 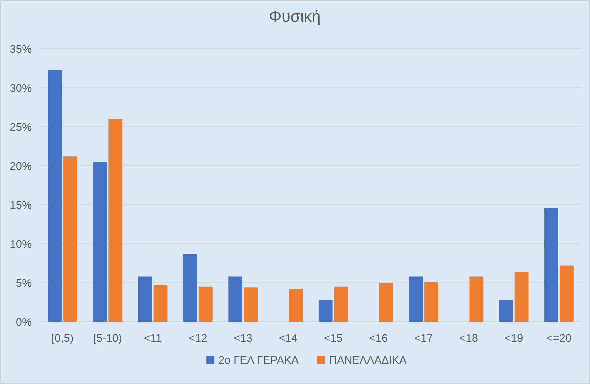 I want to click on x-tick-label: <17, so click(x=424, y=339).